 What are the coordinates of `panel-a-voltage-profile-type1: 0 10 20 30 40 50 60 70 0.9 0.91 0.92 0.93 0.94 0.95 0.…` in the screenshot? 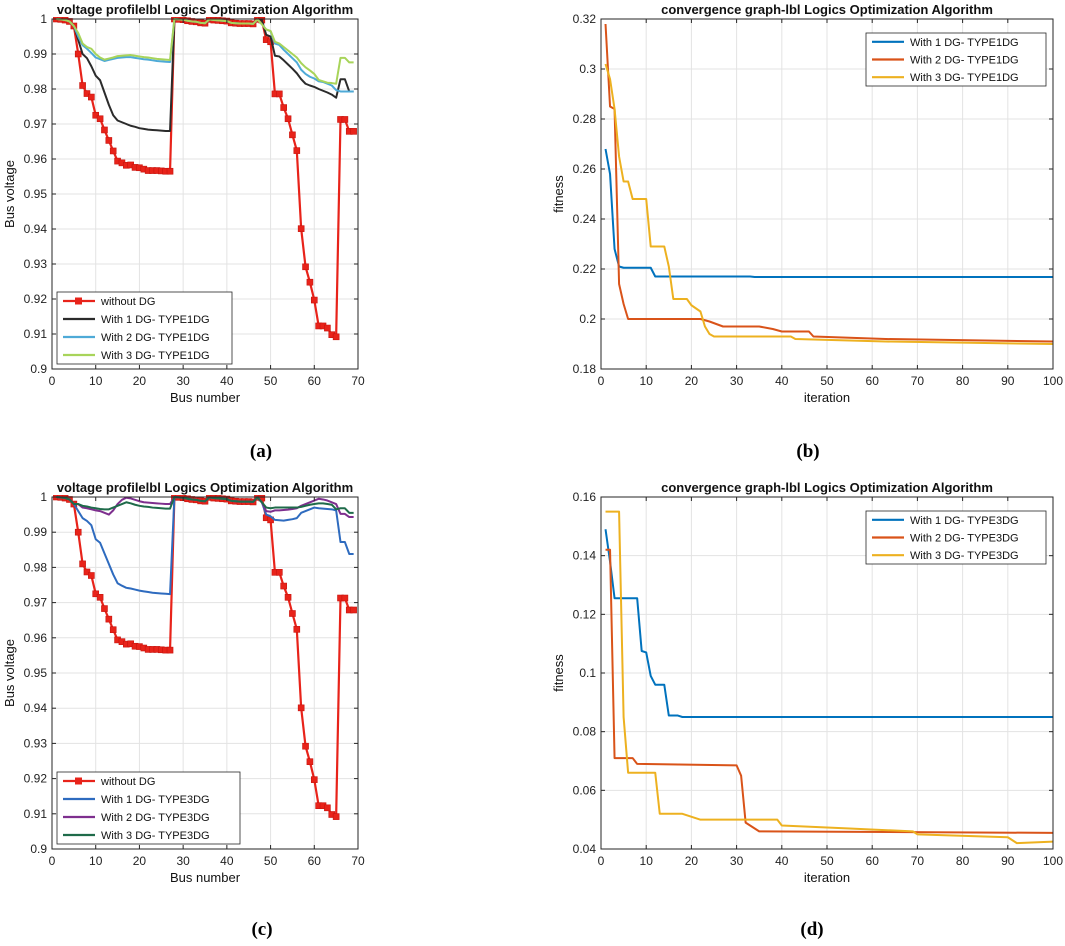 It's located at (183, 203).